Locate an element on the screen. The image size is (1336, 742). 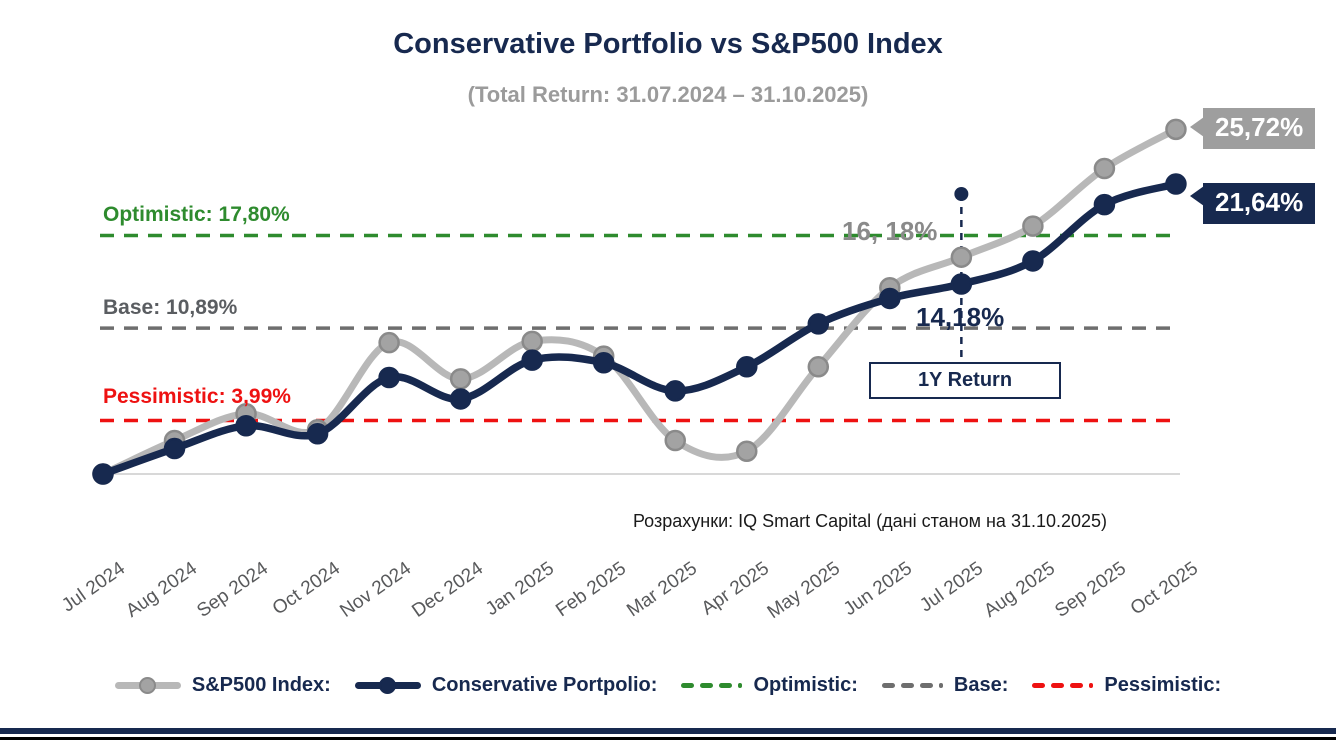
sp500-final-value-badge: 25,72% is located at coordinates (1252, 128).